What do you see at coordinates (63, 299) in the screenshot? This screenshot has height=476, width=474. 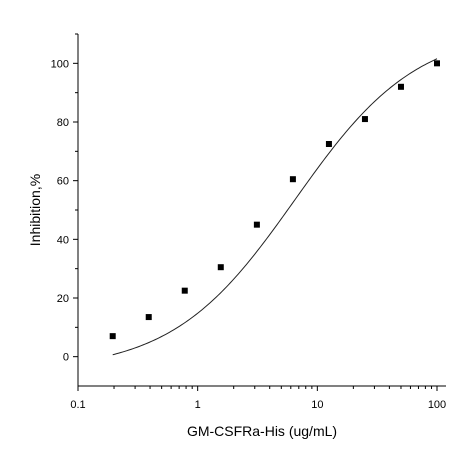 I see `y-tick-label: 20` at bounding box center [63, 299].